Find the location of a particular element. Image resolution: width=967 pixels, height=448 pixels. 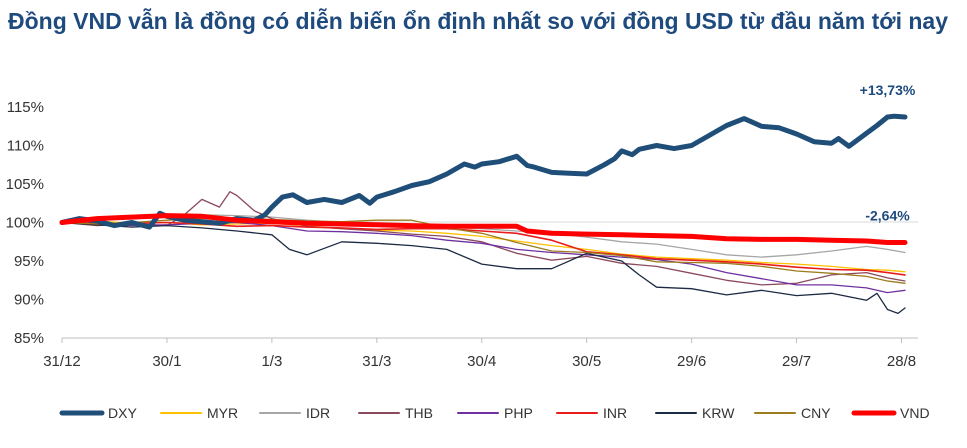

x-tick-label: 30/4 is located at coordinates (481, 361).